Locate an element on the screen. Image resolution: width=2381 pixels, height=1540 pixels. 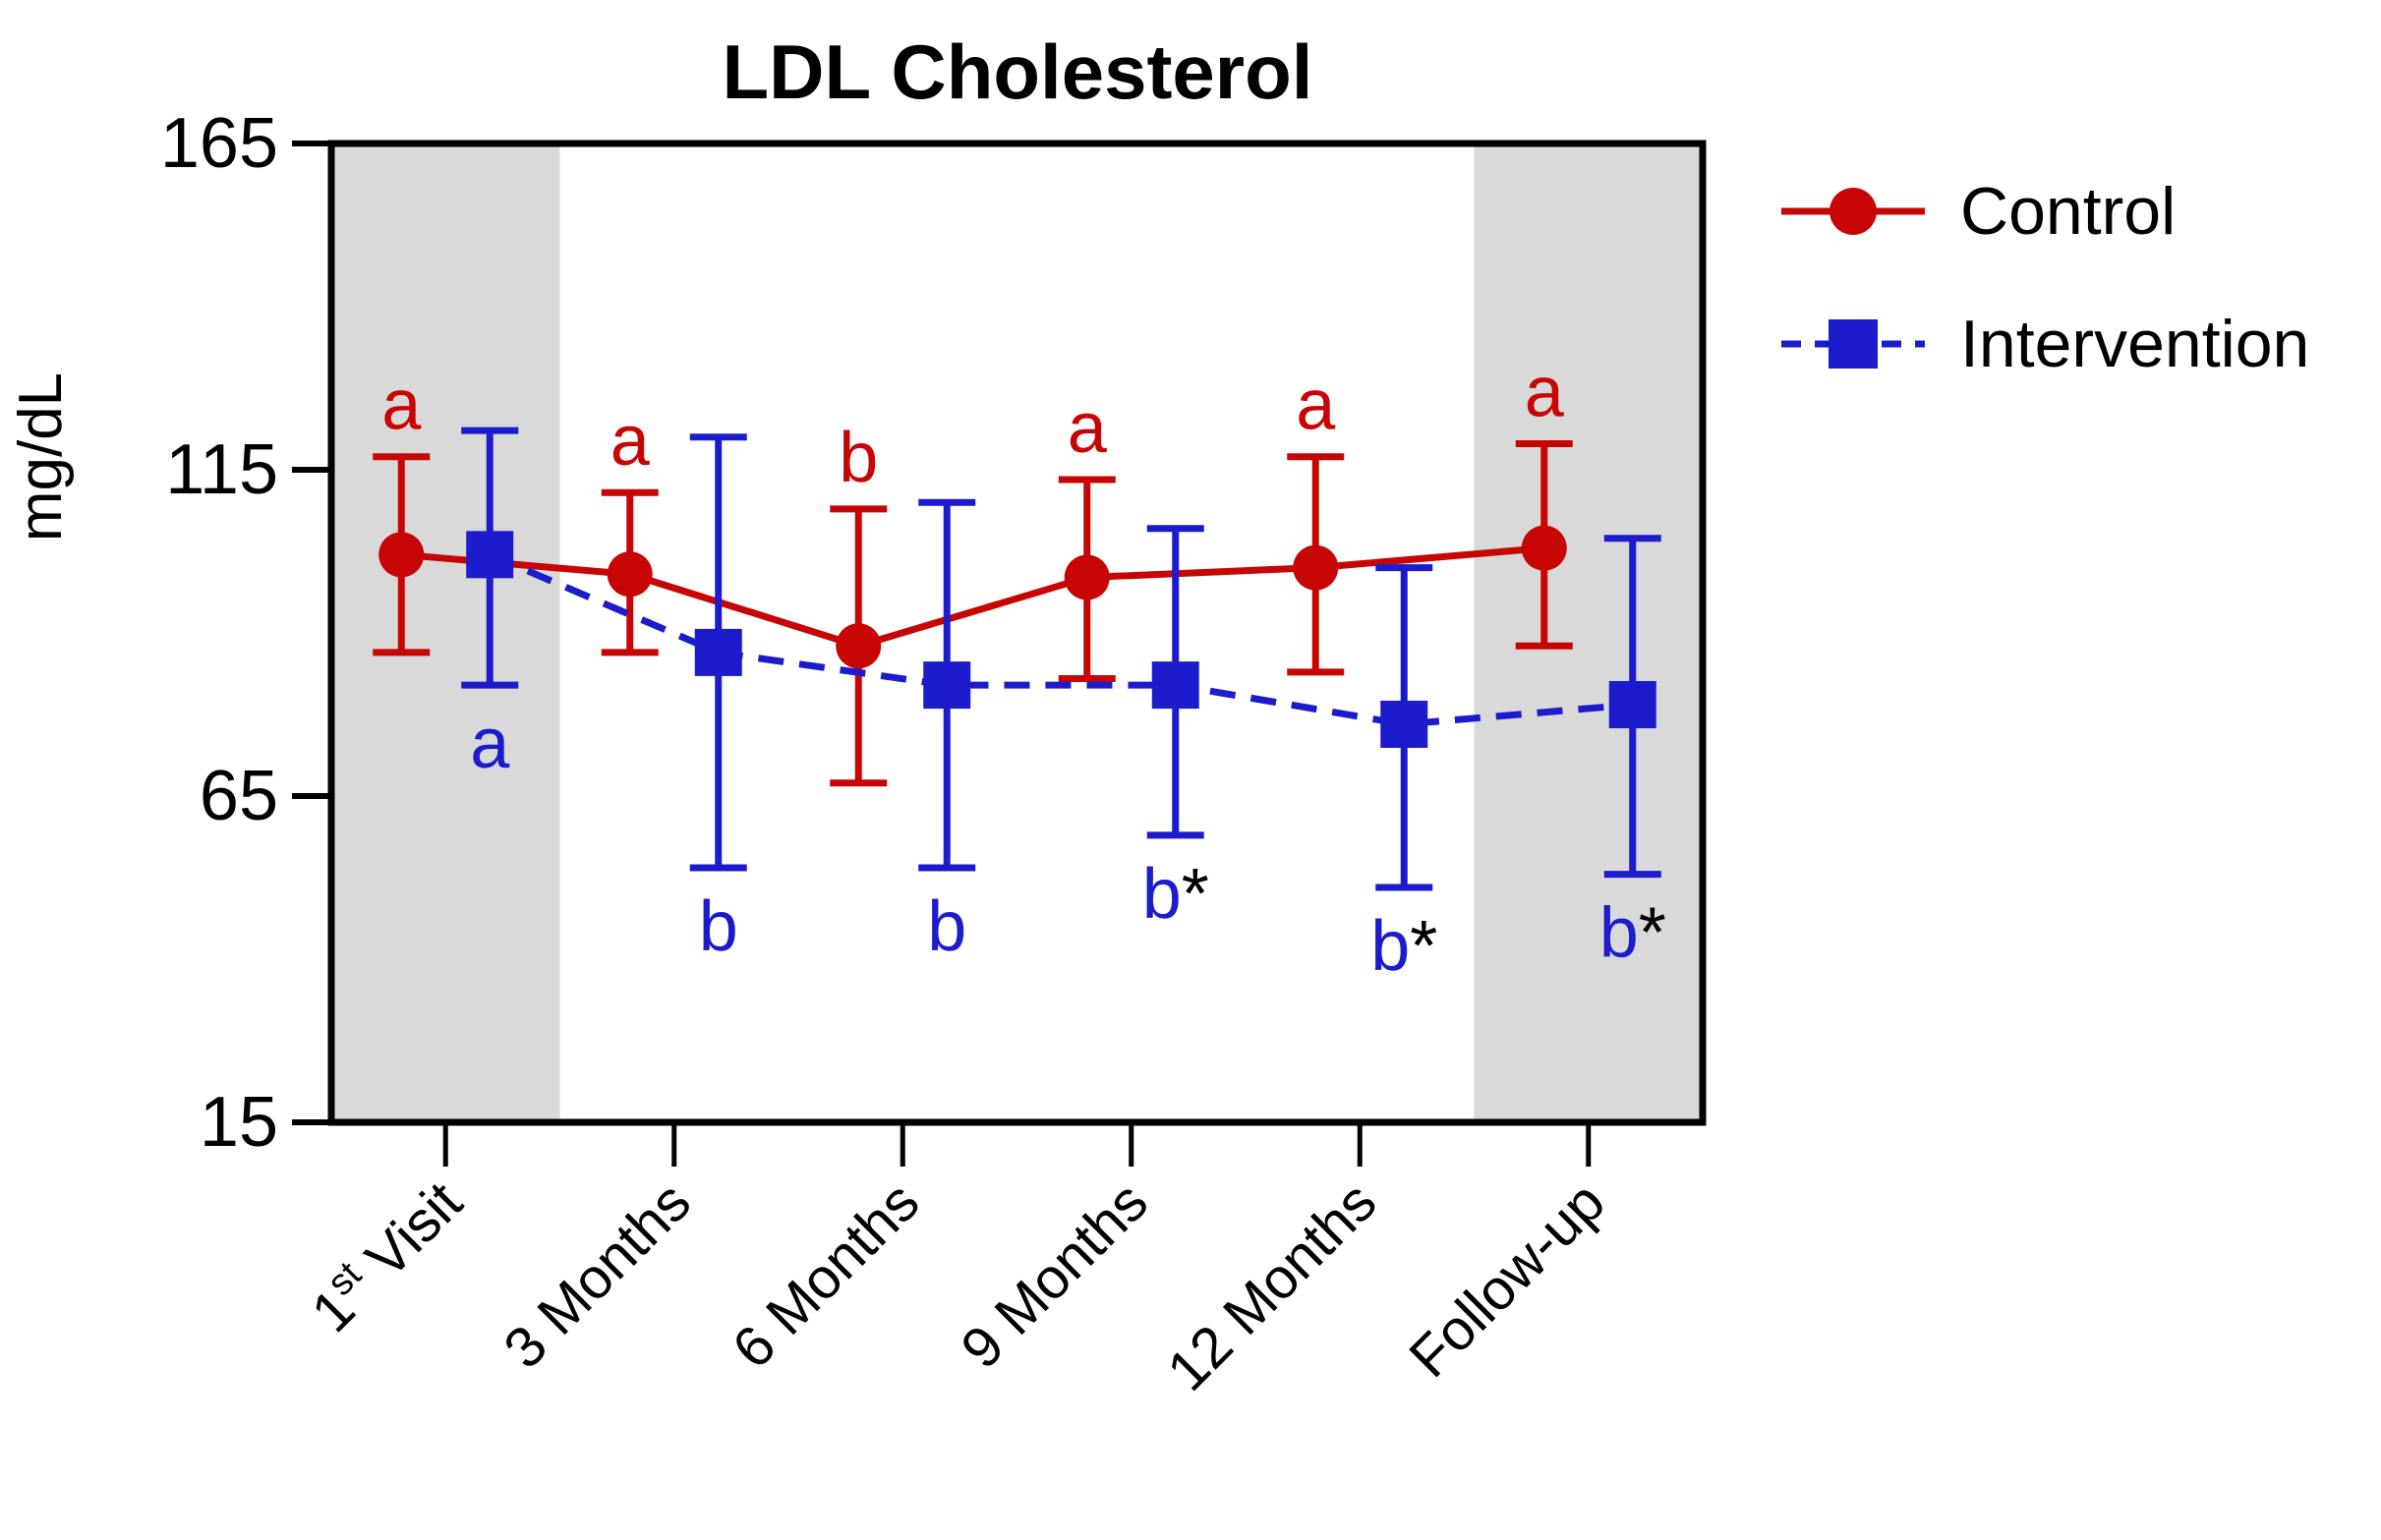
legend: Control Intervention is located at coordinates (2045, 277).